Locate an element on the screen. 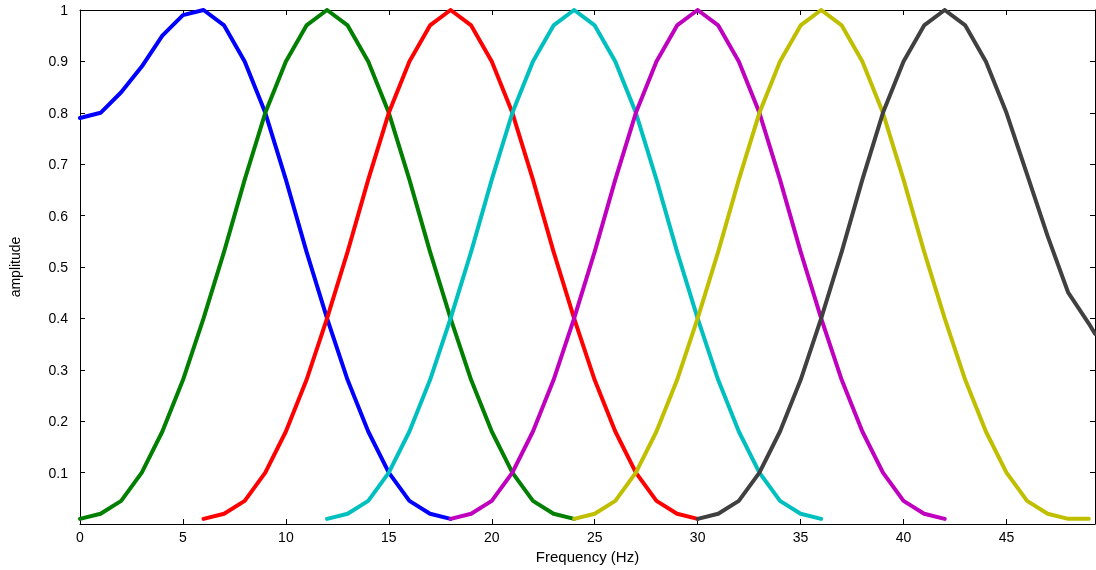  x-axis-title: Frequency (Hz) is located at coordinates (587, 556).